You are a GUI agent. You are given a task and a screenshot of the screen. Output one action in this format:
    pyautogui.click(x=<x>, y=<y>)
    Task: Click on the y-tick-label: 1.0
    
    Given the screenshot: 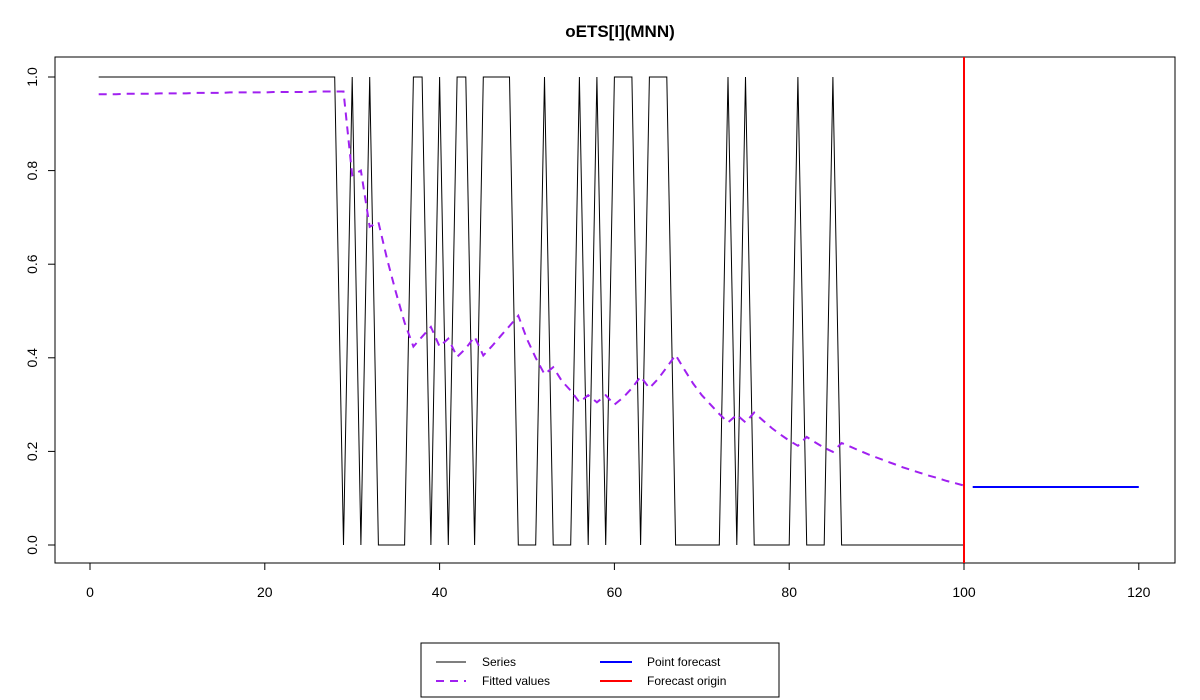 What is the action you would take?
    pyautogui.click(x=32, y=77)
    